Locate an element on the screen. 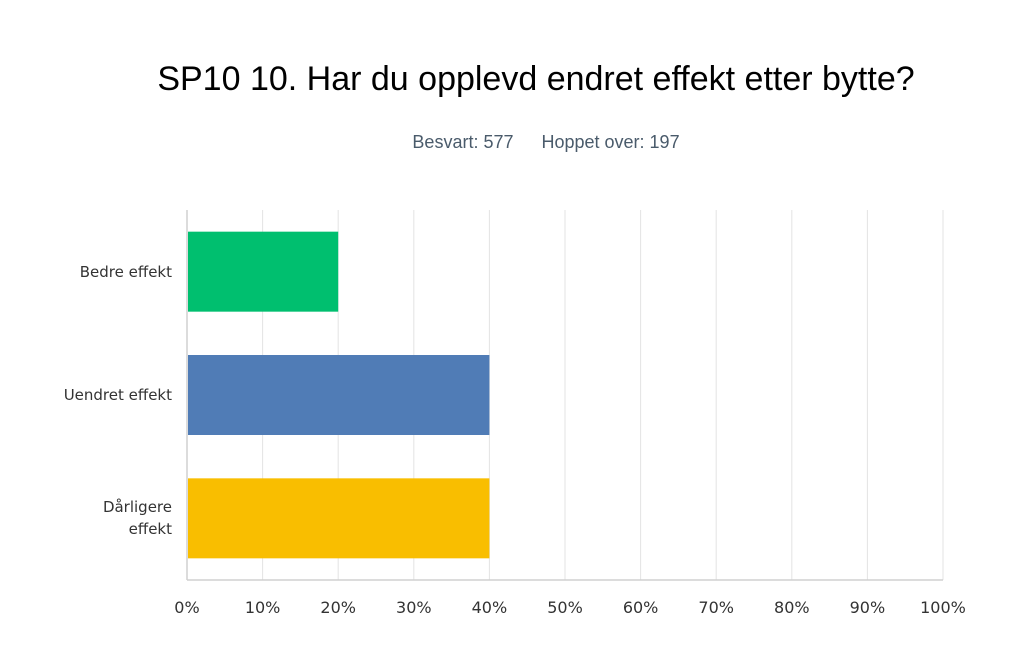  x-tick-label: 100% is located at coordinates (943, 607).